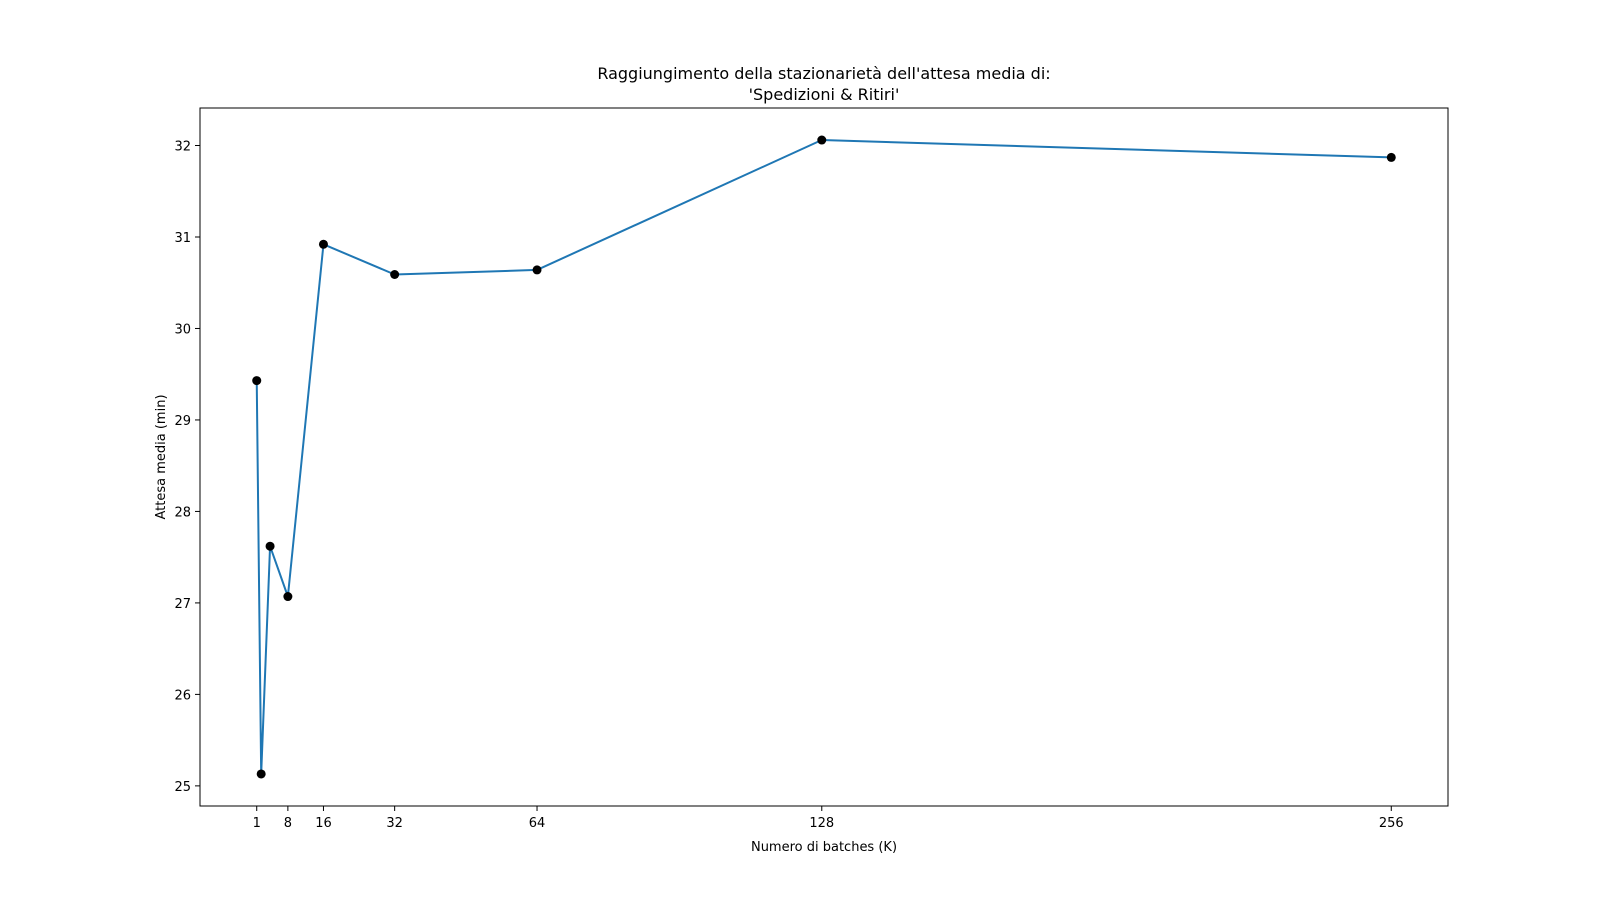  I want to click on x-tick-label: 256, so click(1391, 823).